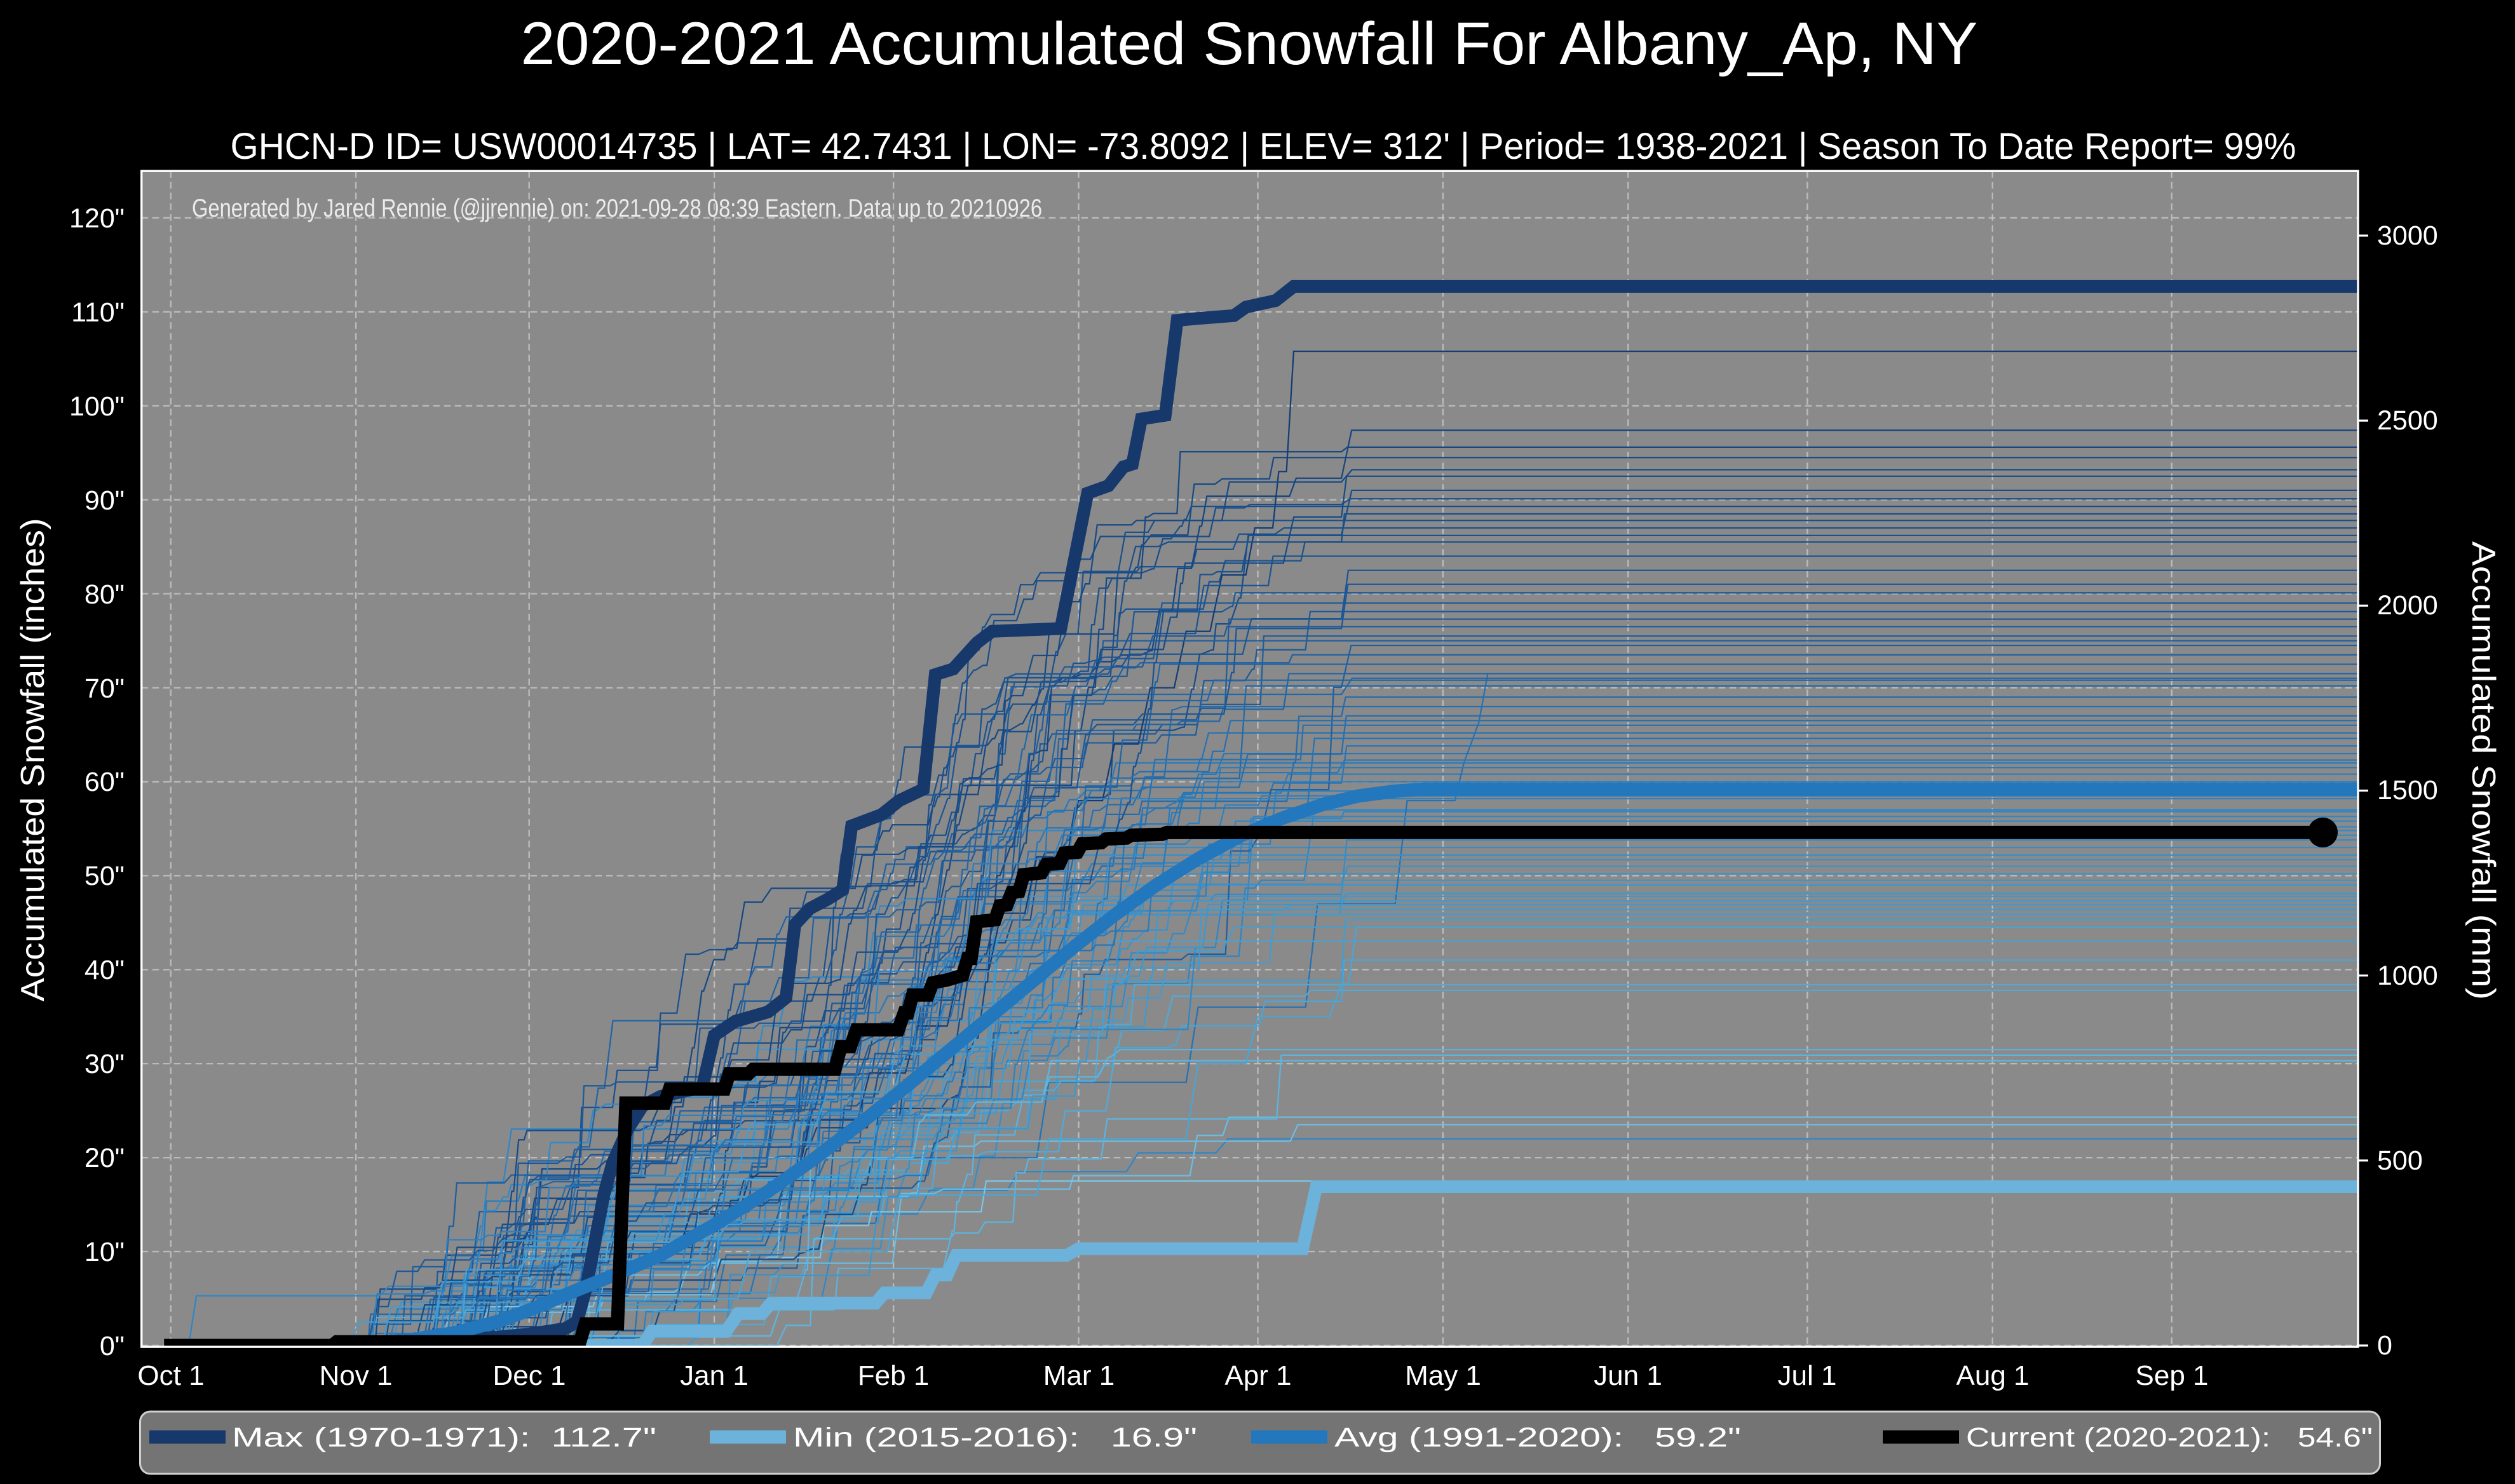  Describe the element at coordinates (105, 876) in the screenshot. I see `svg-text: 50"` at that location.